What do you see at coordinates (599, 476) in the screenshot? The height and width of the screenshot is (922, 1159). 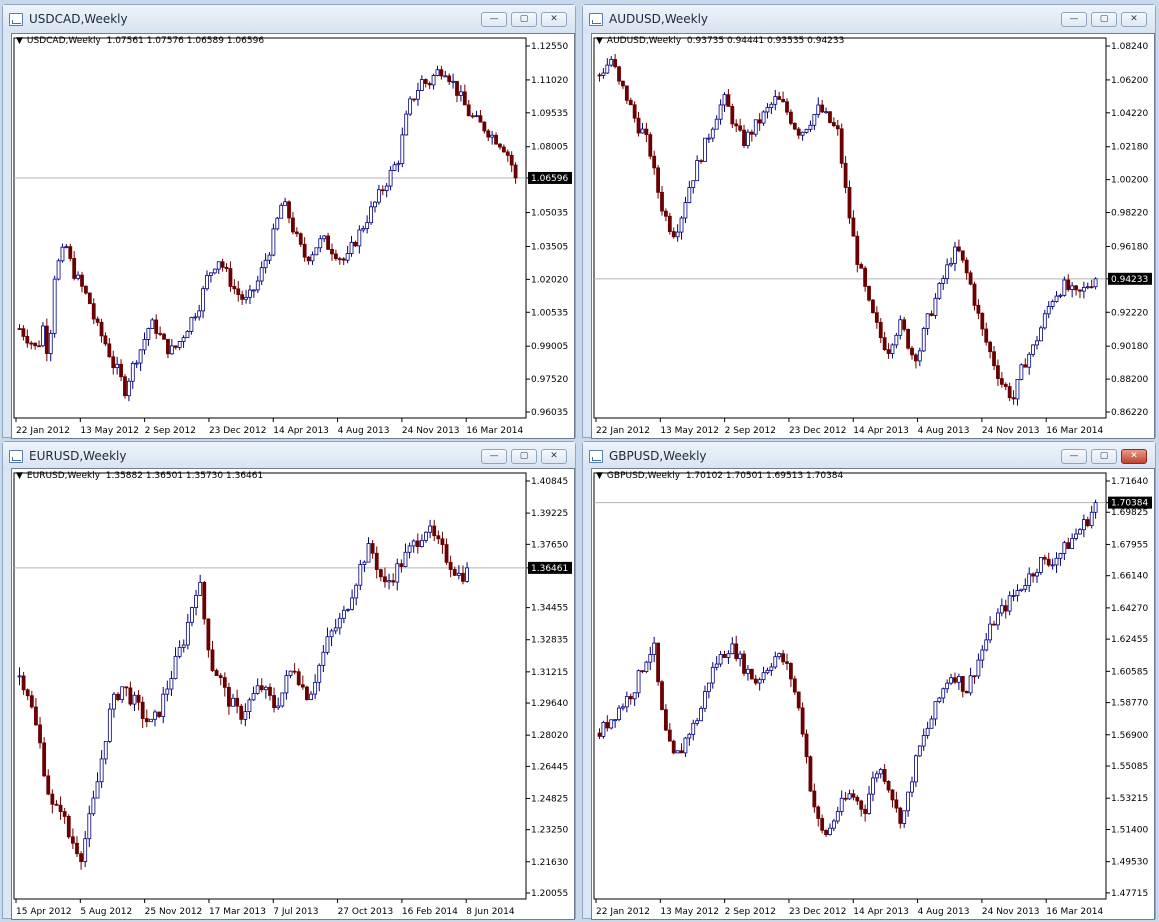 I see `dropdown-triangle-icon: ▼` at bounding box center [599, 476].